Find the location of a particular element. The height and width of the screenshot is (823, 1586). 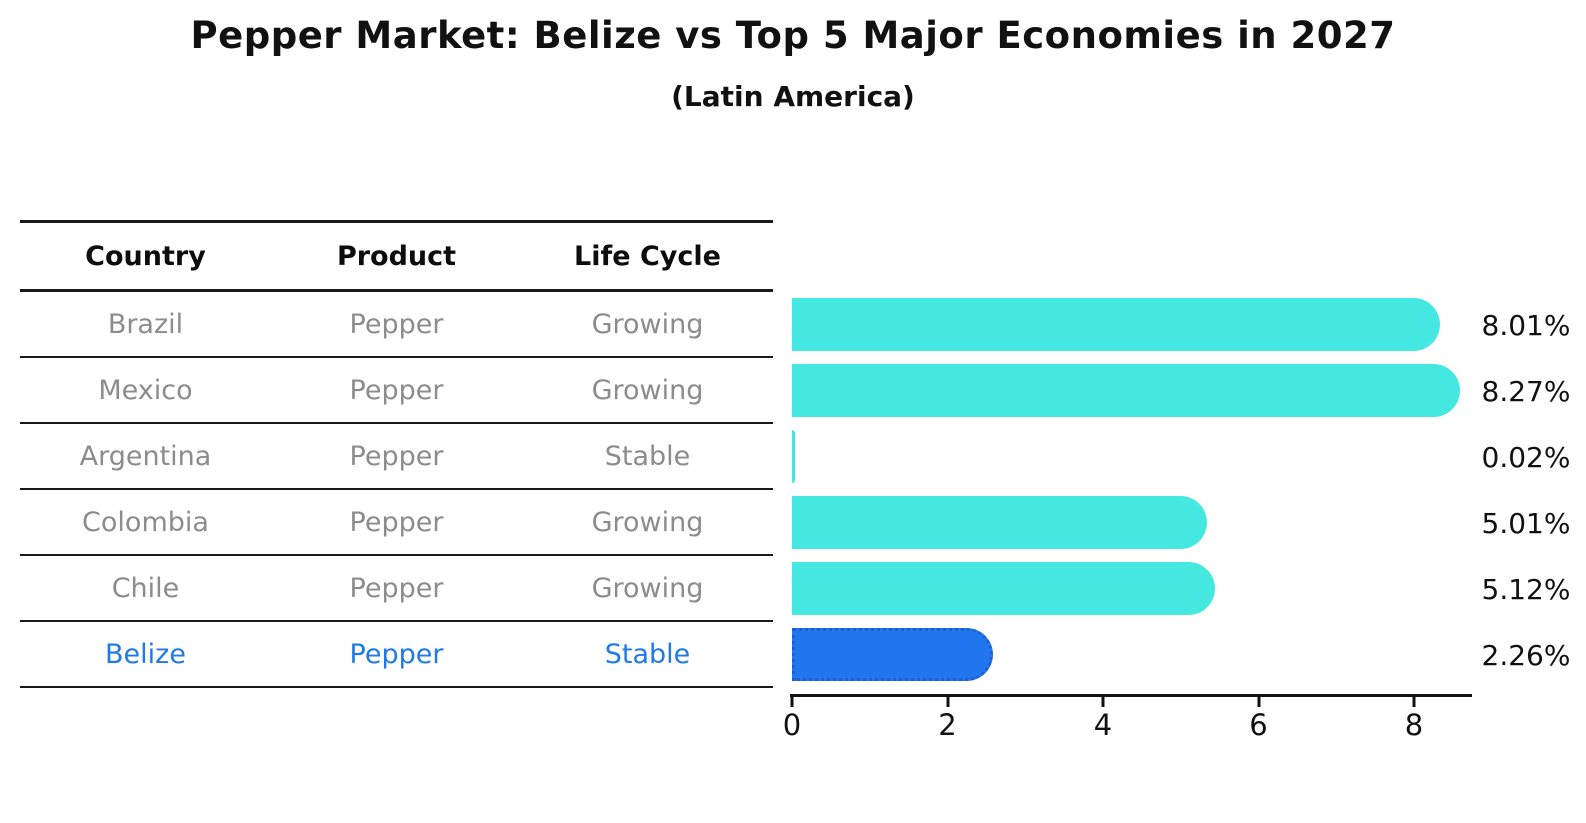

value-label-chile: 5.12% is located at coordinates (1526, 589).